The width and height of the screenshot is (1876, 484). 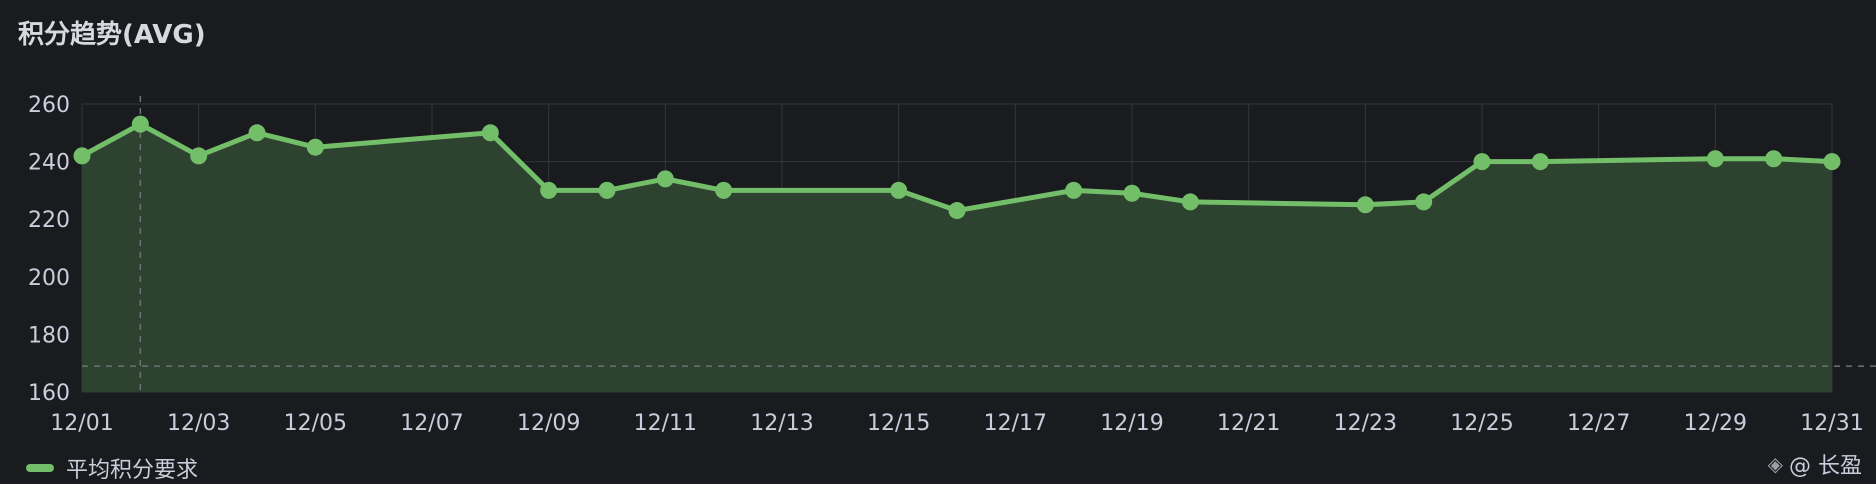 What do you see at coordinates (1015, 423) in the screenshot?
I see `x-tick-label: 12/17` at bounding box center [1015, 423].